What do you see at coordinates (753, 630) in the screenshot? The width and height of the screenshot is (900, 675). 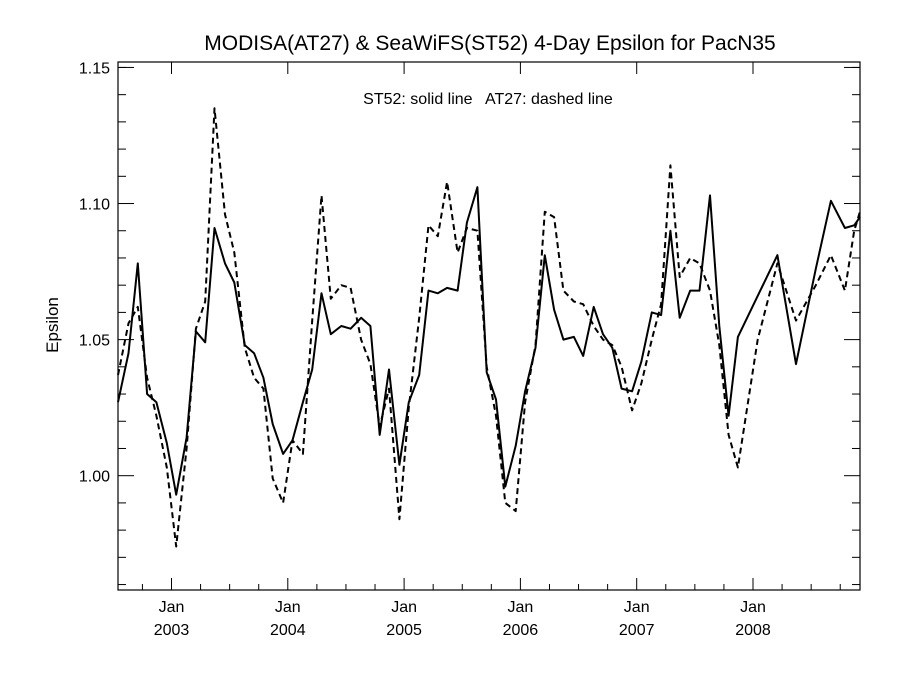 I see `x-tick-year-label: 2008` at bounding box center [753, 630].